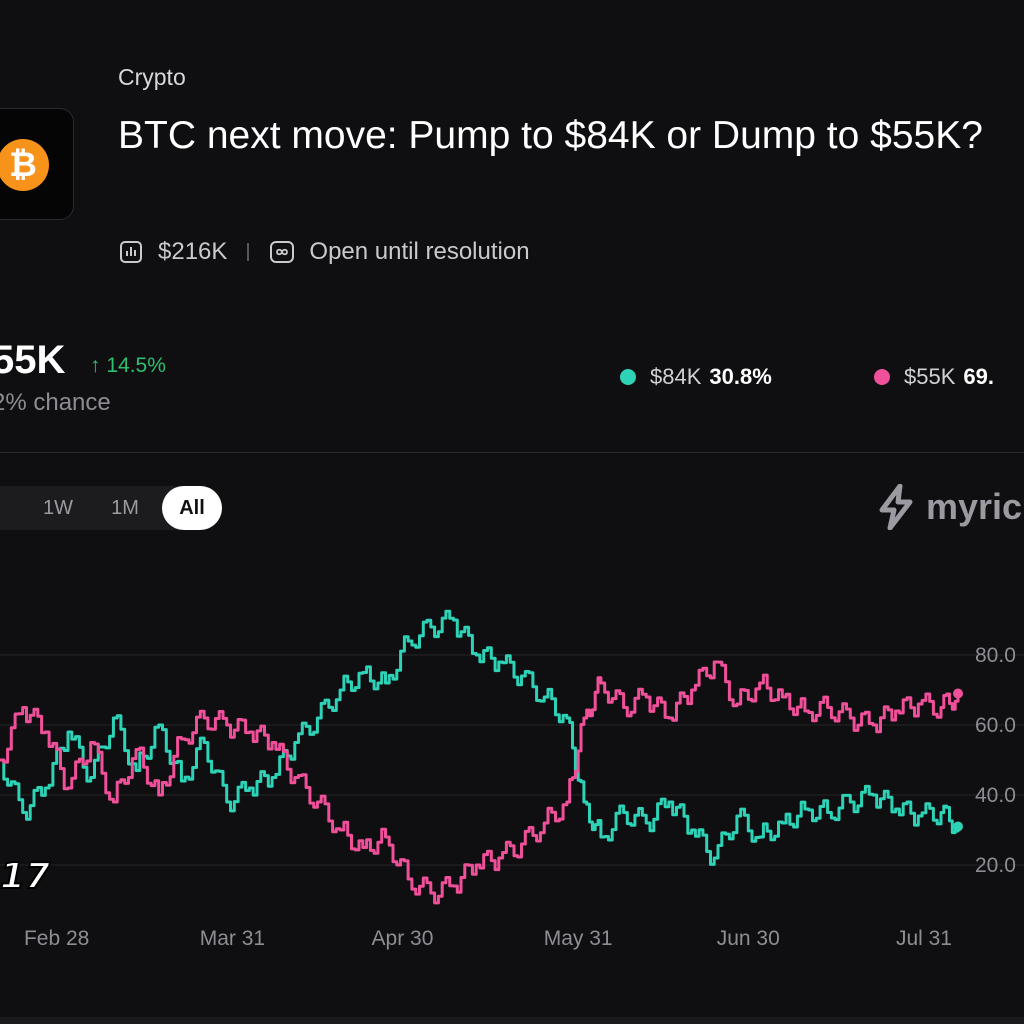 This screenshot has width=1024, height=1024. Describe the element at coordinates (403, 938) in the screenshot. I see `x-tick-label: Apr 30` at that location.